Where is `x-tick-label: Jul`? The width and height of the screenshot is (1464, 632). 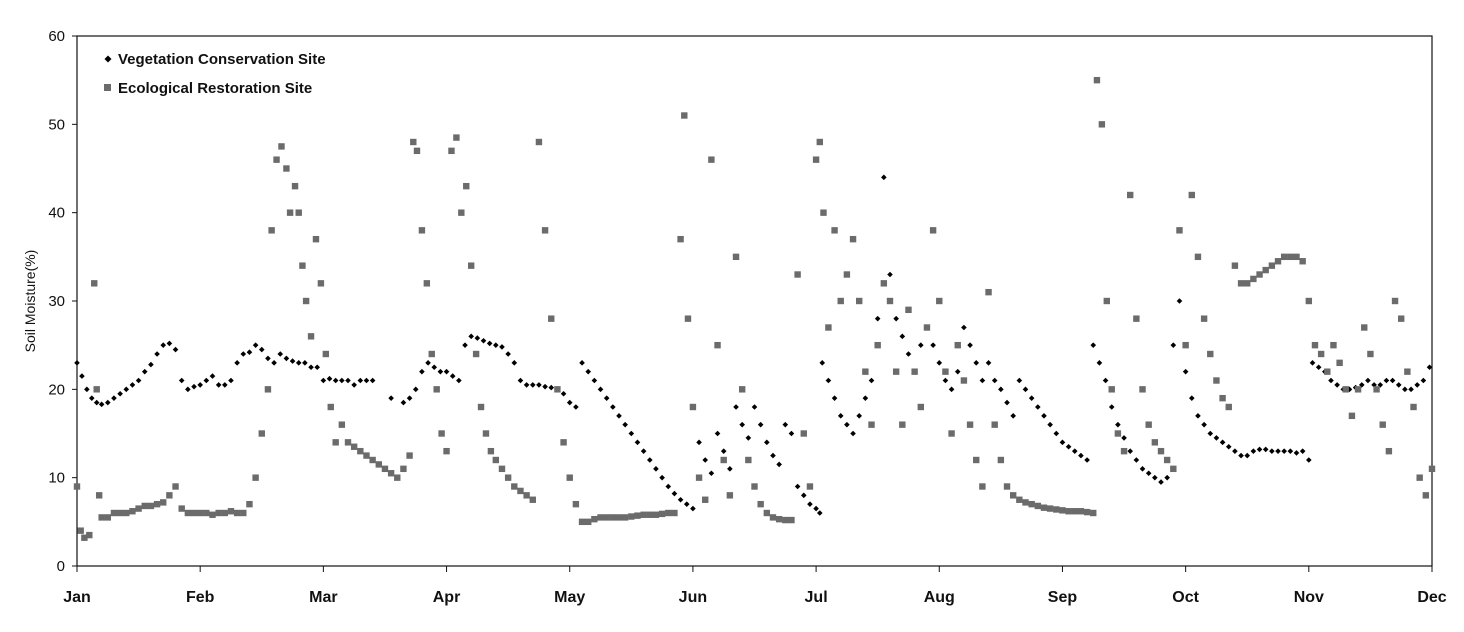 x-tick-label: Jul is located at coordinates (816, 597).